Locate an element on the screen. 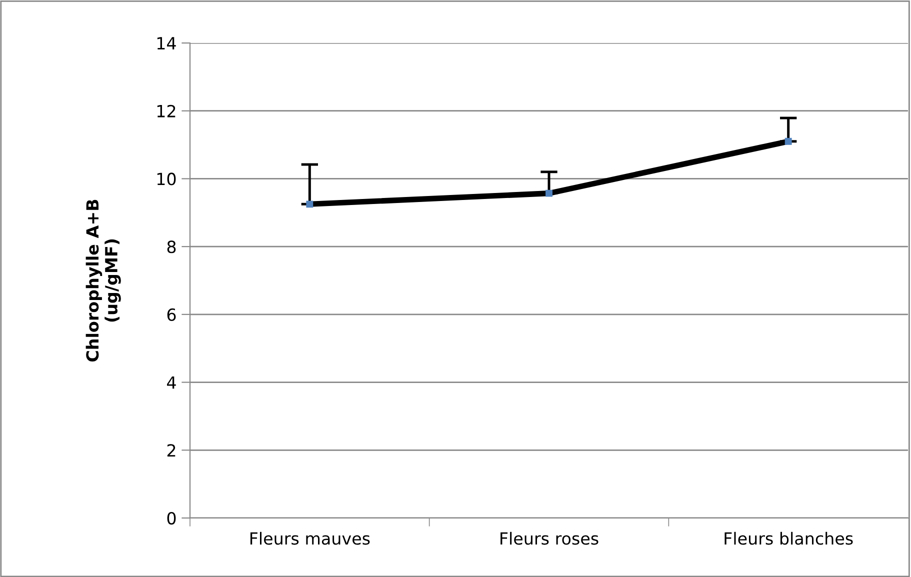  y-tick-label: 14 is located at coordinates (166, 43).